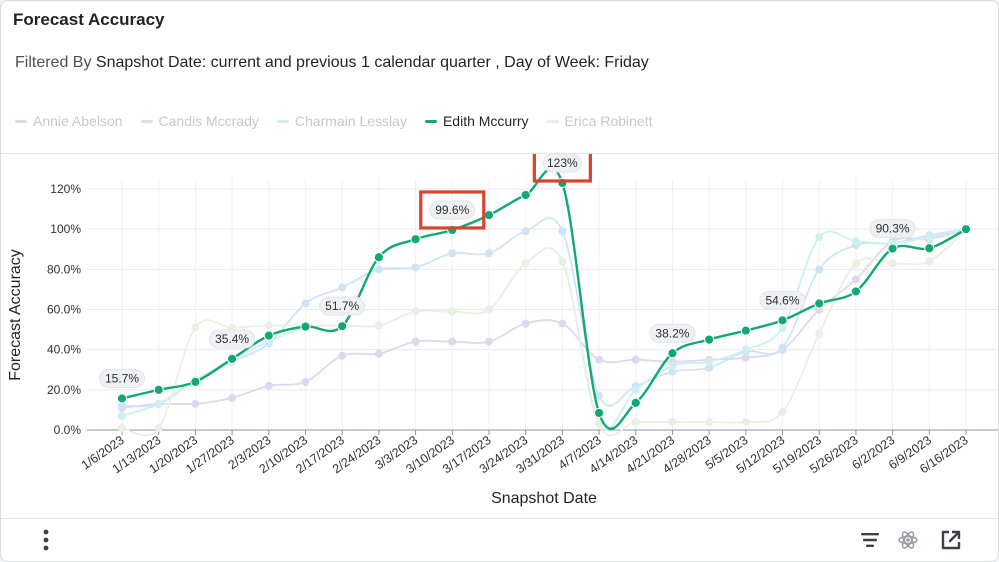  Describe the element at coordinates (452, 210) in the screenshot. I see `data-label: 99.6%` at that location.